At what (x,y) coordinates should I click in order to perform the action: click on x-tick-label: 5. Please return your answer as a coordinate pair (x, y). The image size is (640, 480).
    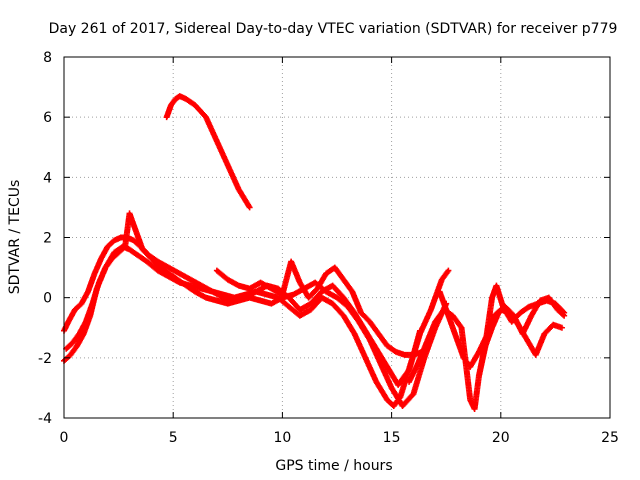
    Looking at the image, I should click on (173, 438).